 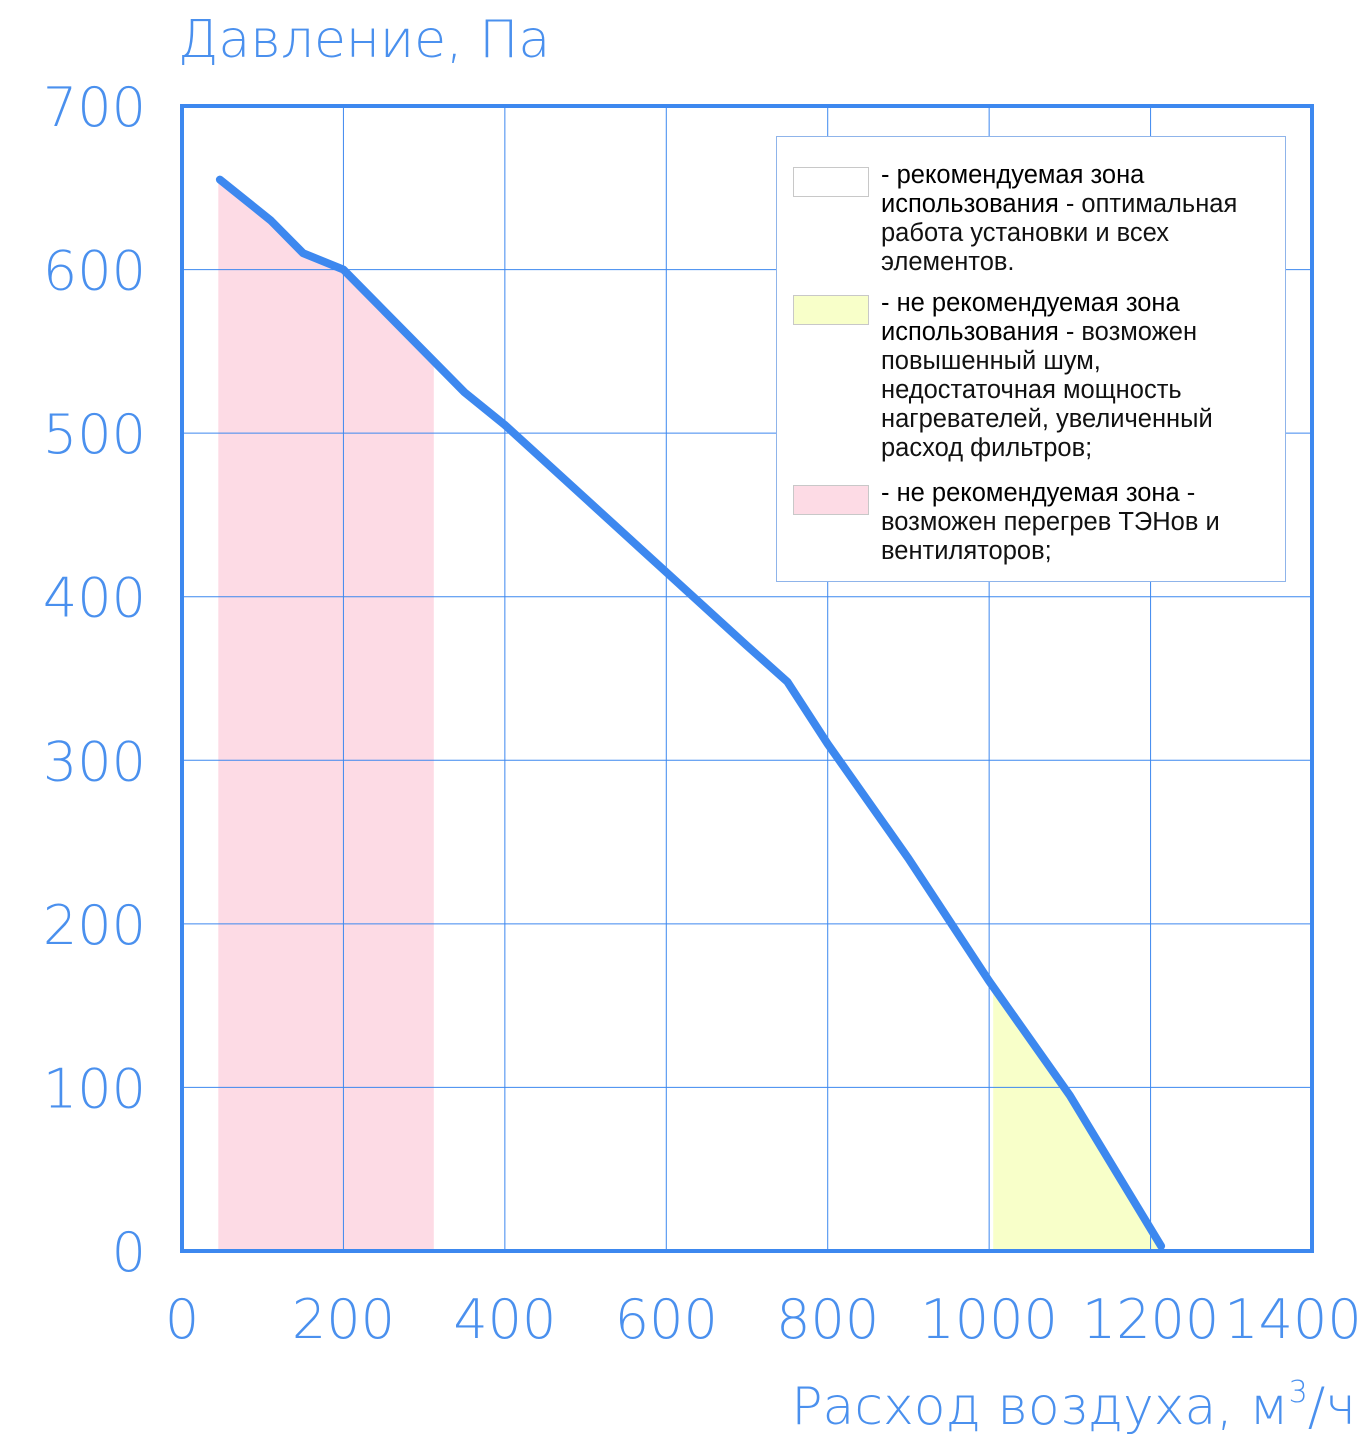 What do you see at coordinates (129, 1252) in the screenshot?
I see `y-tick-label: 0` at bounding box center [129, 1252].